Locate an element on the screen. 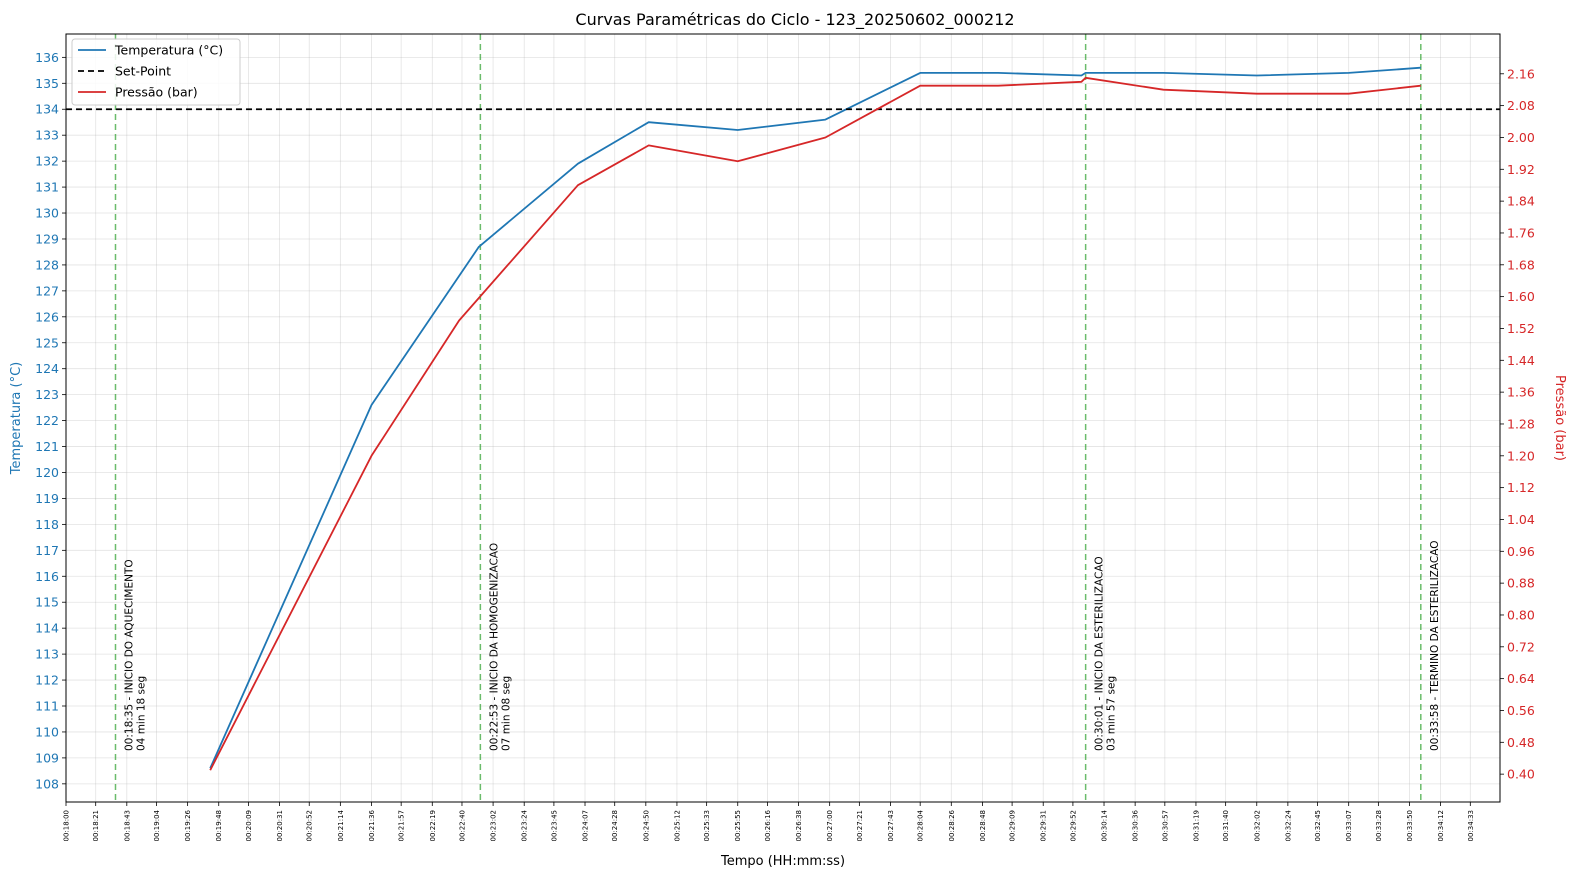 This screenshot has height=890, width=1589. y-right-tick-label: 0.64 is located at coordinates (1521, 678).